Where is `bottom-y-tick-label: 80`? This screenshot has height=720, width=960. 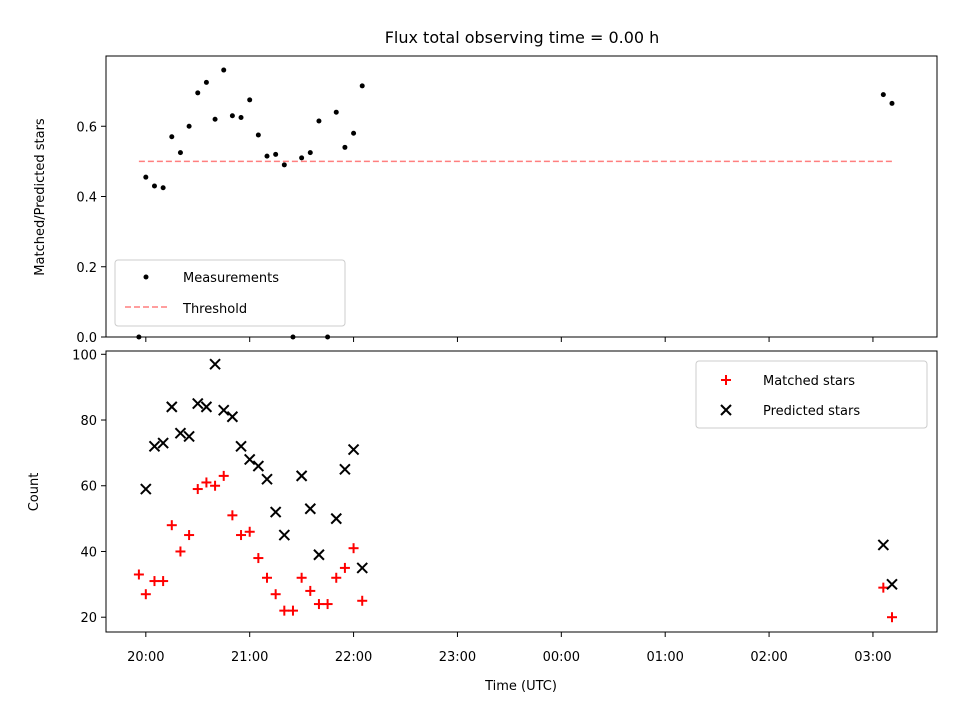 bottom-y-tick-label: 80 is located at coordinates (88, 421).